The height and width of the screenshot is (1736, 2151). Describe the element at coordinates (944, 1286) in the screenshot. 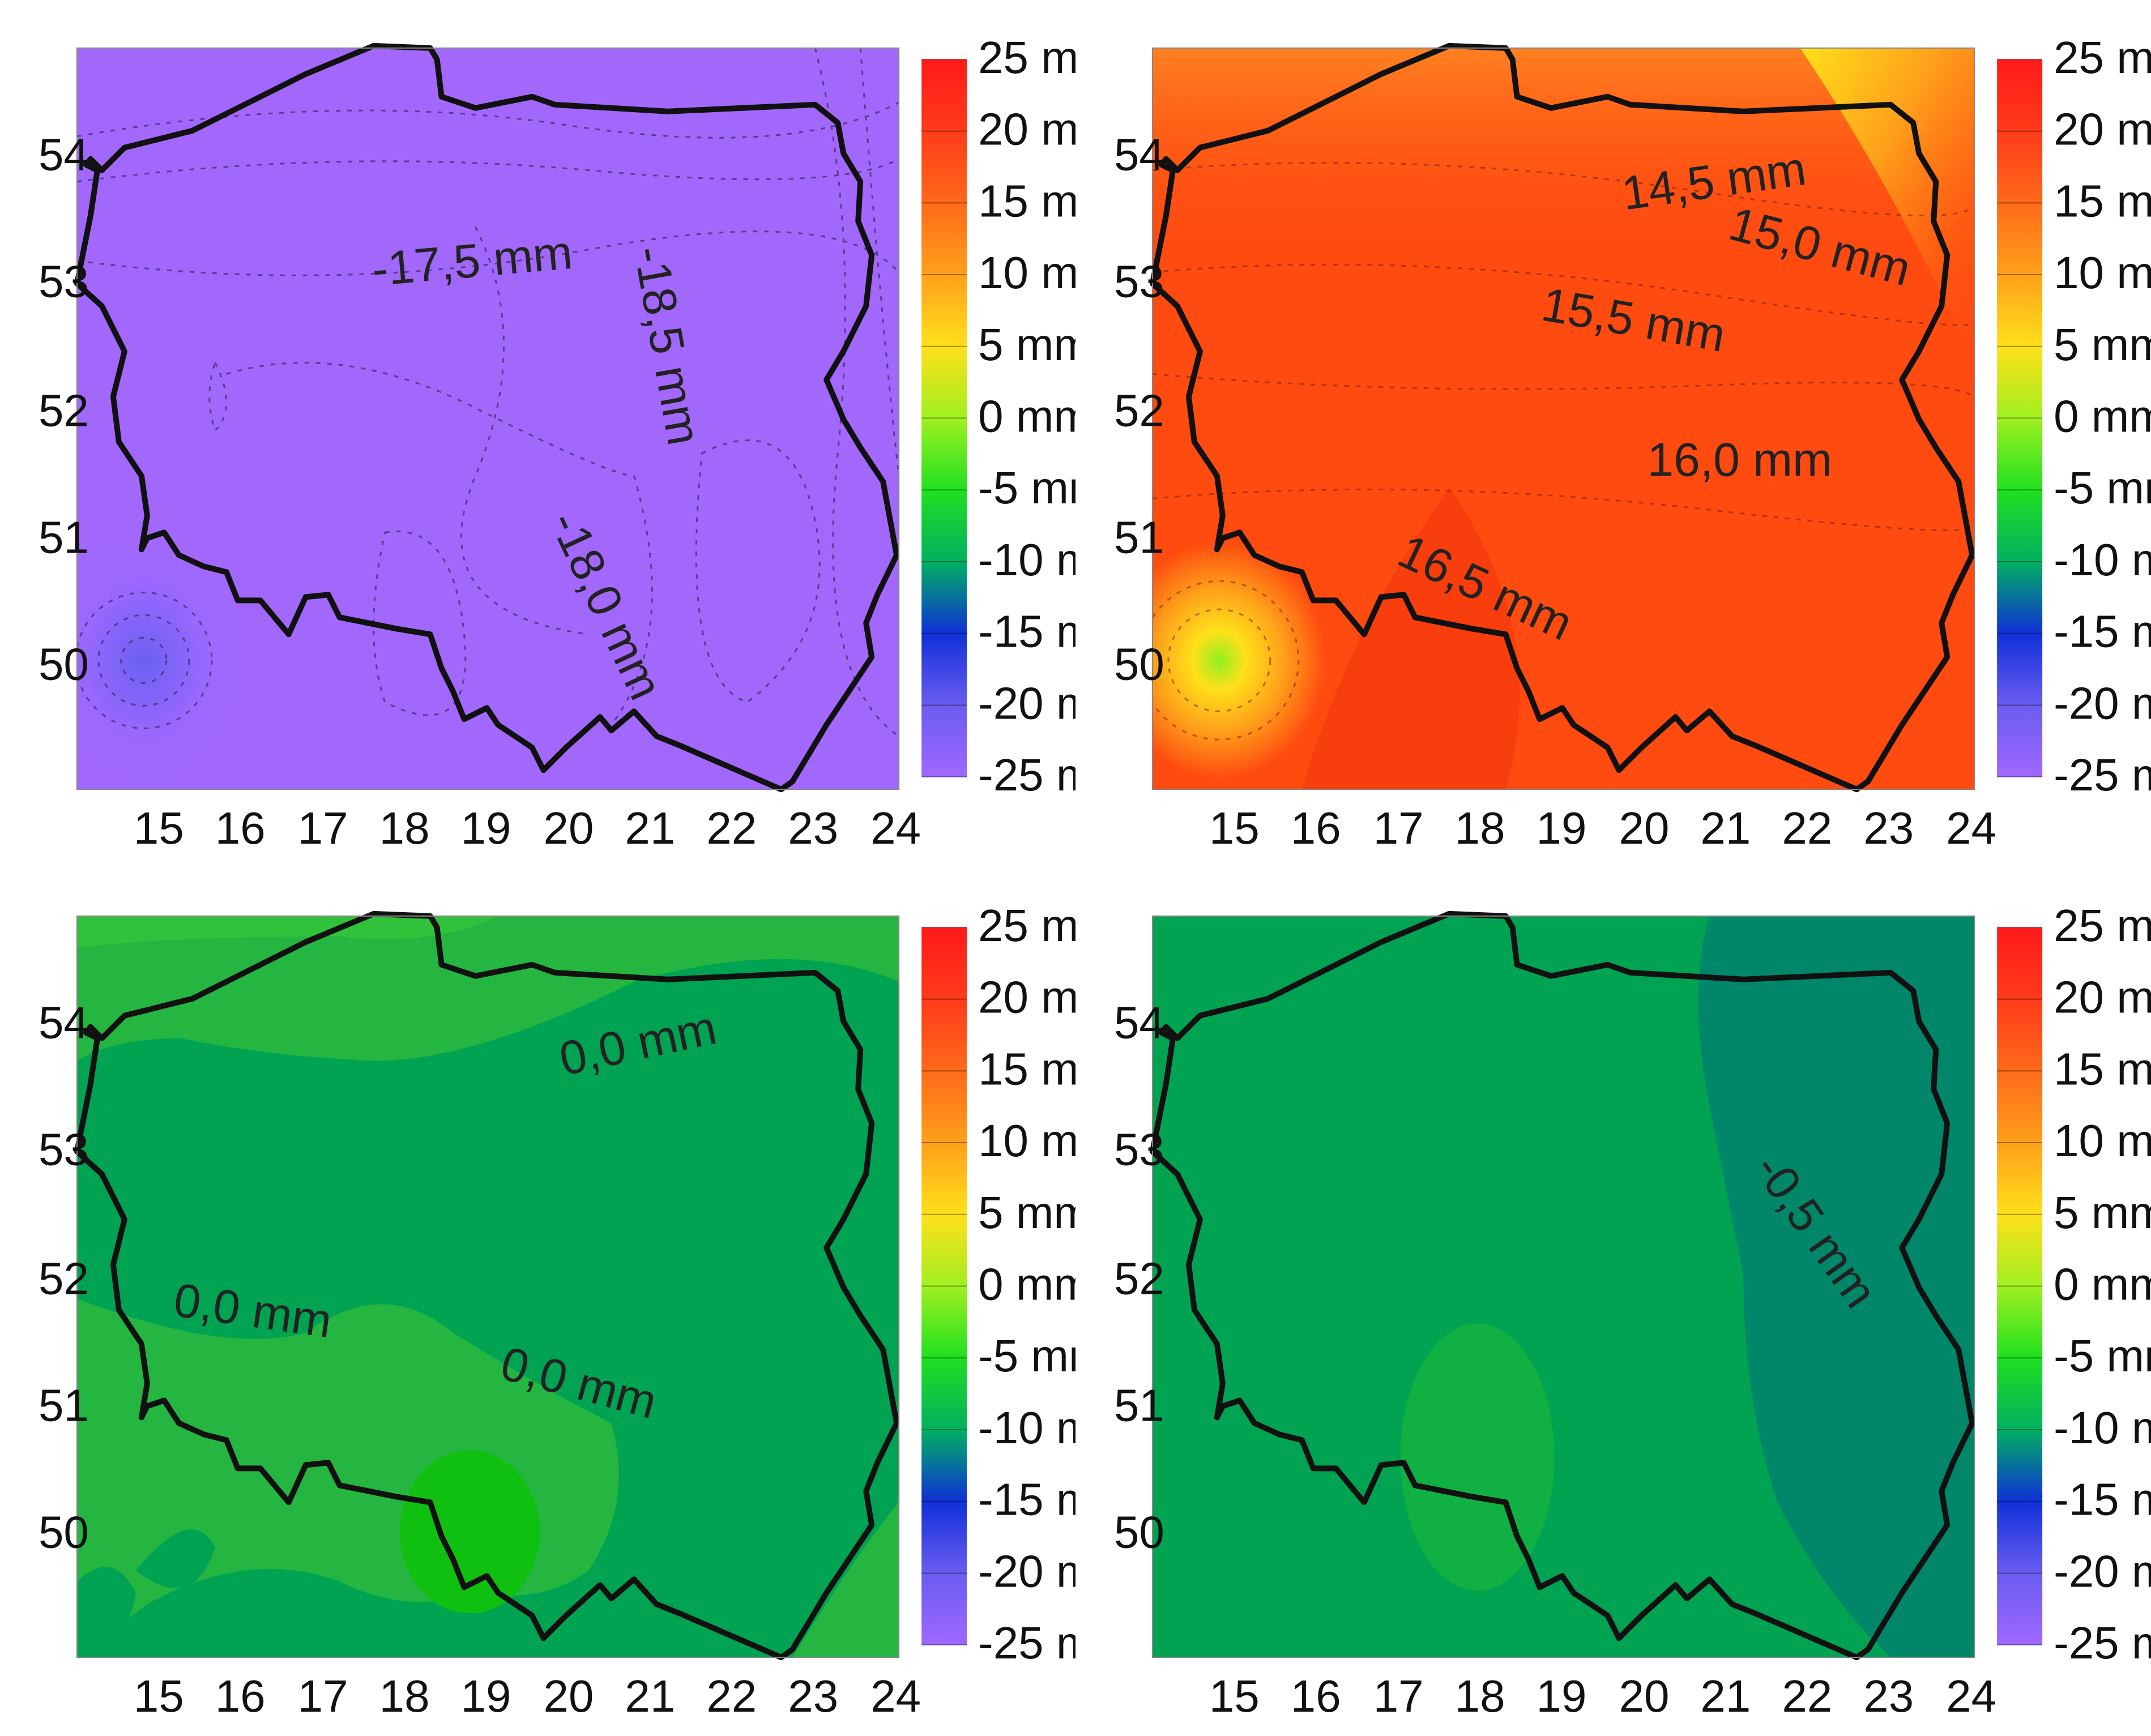

I see `colorbar-gradient` at that location.